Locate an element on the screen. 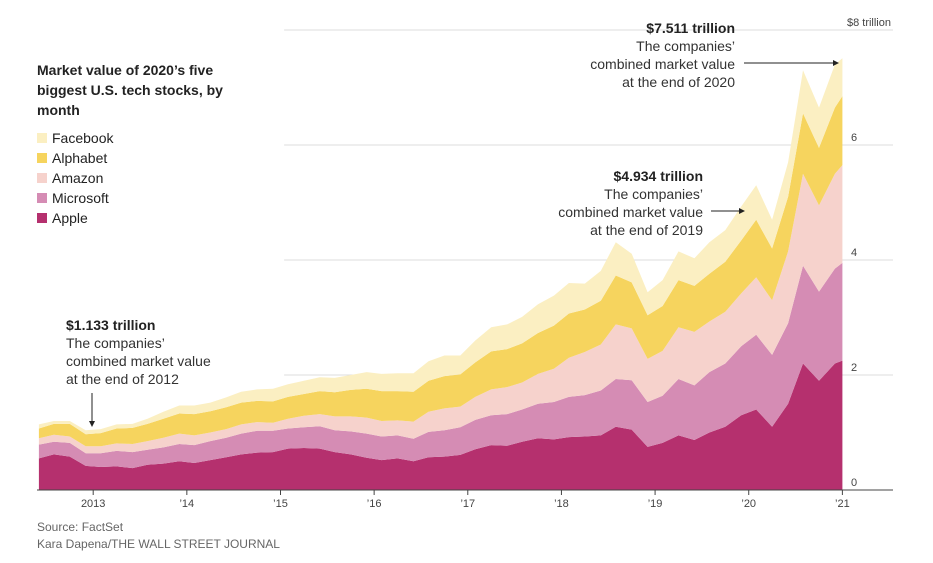 Image resolution: width=933 pixels, height=563 pixels. legend: Facebook Alphabet Amazon Microsoft Apple is located at coordinates (75, 178).